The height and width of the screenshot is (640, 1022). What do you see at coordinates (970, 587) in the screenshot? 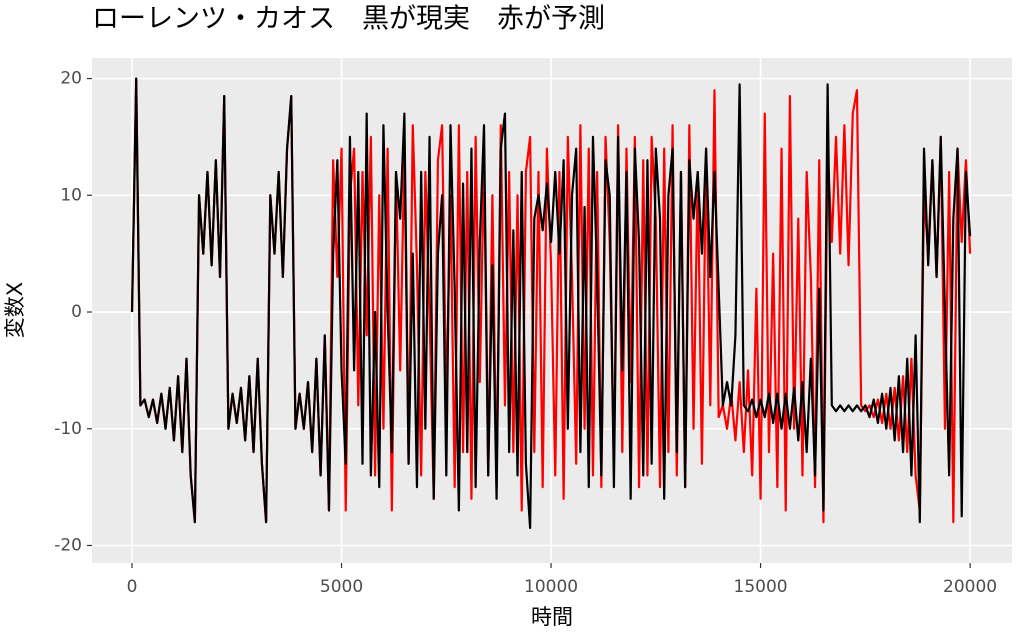
I see `x-tick-label: 20000` at bounding box center [970, 587].